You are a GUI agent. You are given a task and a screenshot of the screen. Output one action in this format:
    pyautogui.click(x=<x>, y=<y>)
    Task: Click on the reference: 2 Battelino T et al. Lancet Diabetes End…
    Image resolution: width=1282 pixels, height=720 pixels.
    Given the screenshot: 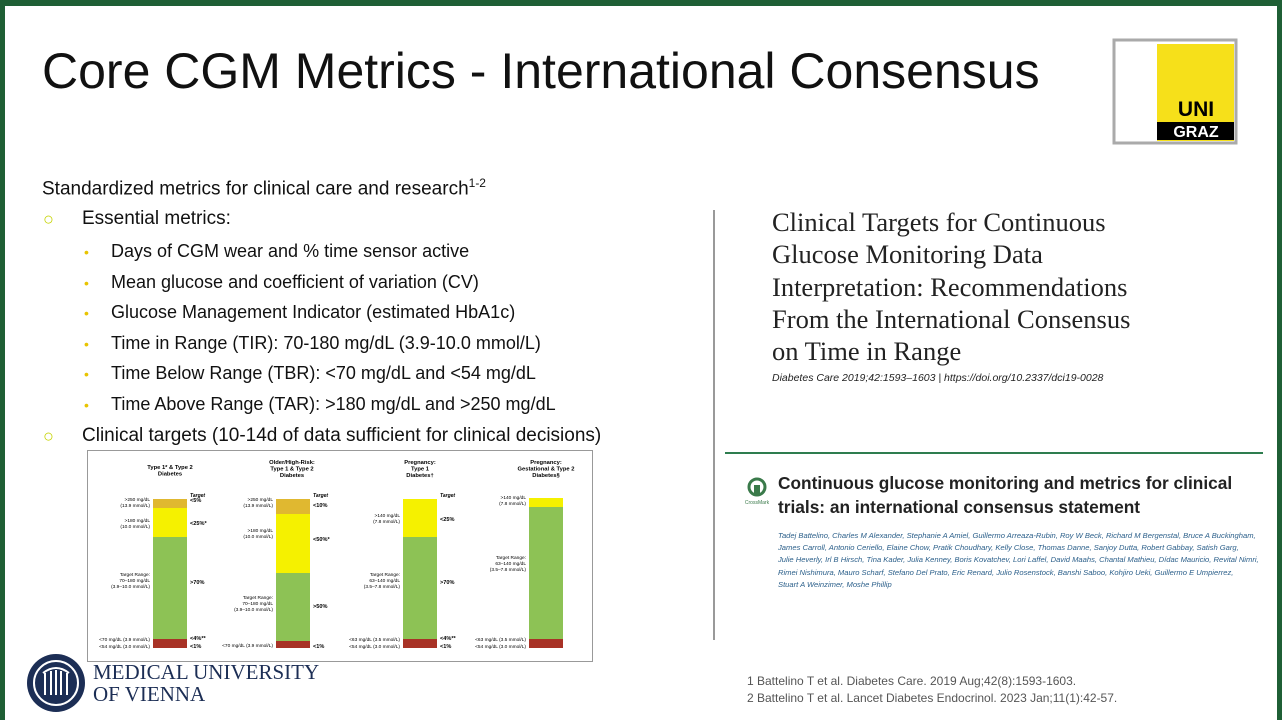 What is the action you would take?
    pyautogui.click(x=932, y=698)
    